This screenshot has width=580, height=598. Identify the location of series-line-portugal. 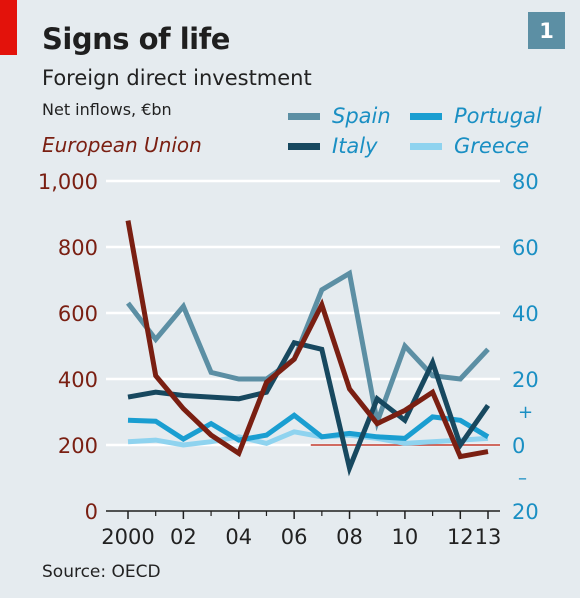
(308, 427).